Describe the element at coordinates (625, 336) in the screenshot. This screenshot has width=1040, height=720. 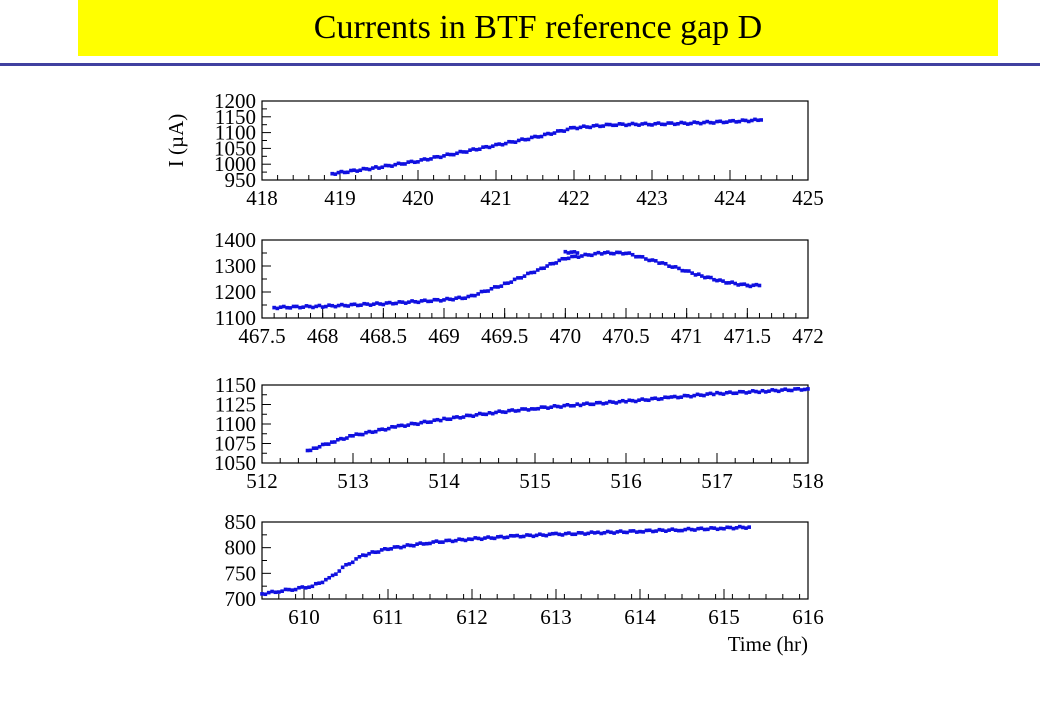
I see `x-tick-label: 470.5` at that location.